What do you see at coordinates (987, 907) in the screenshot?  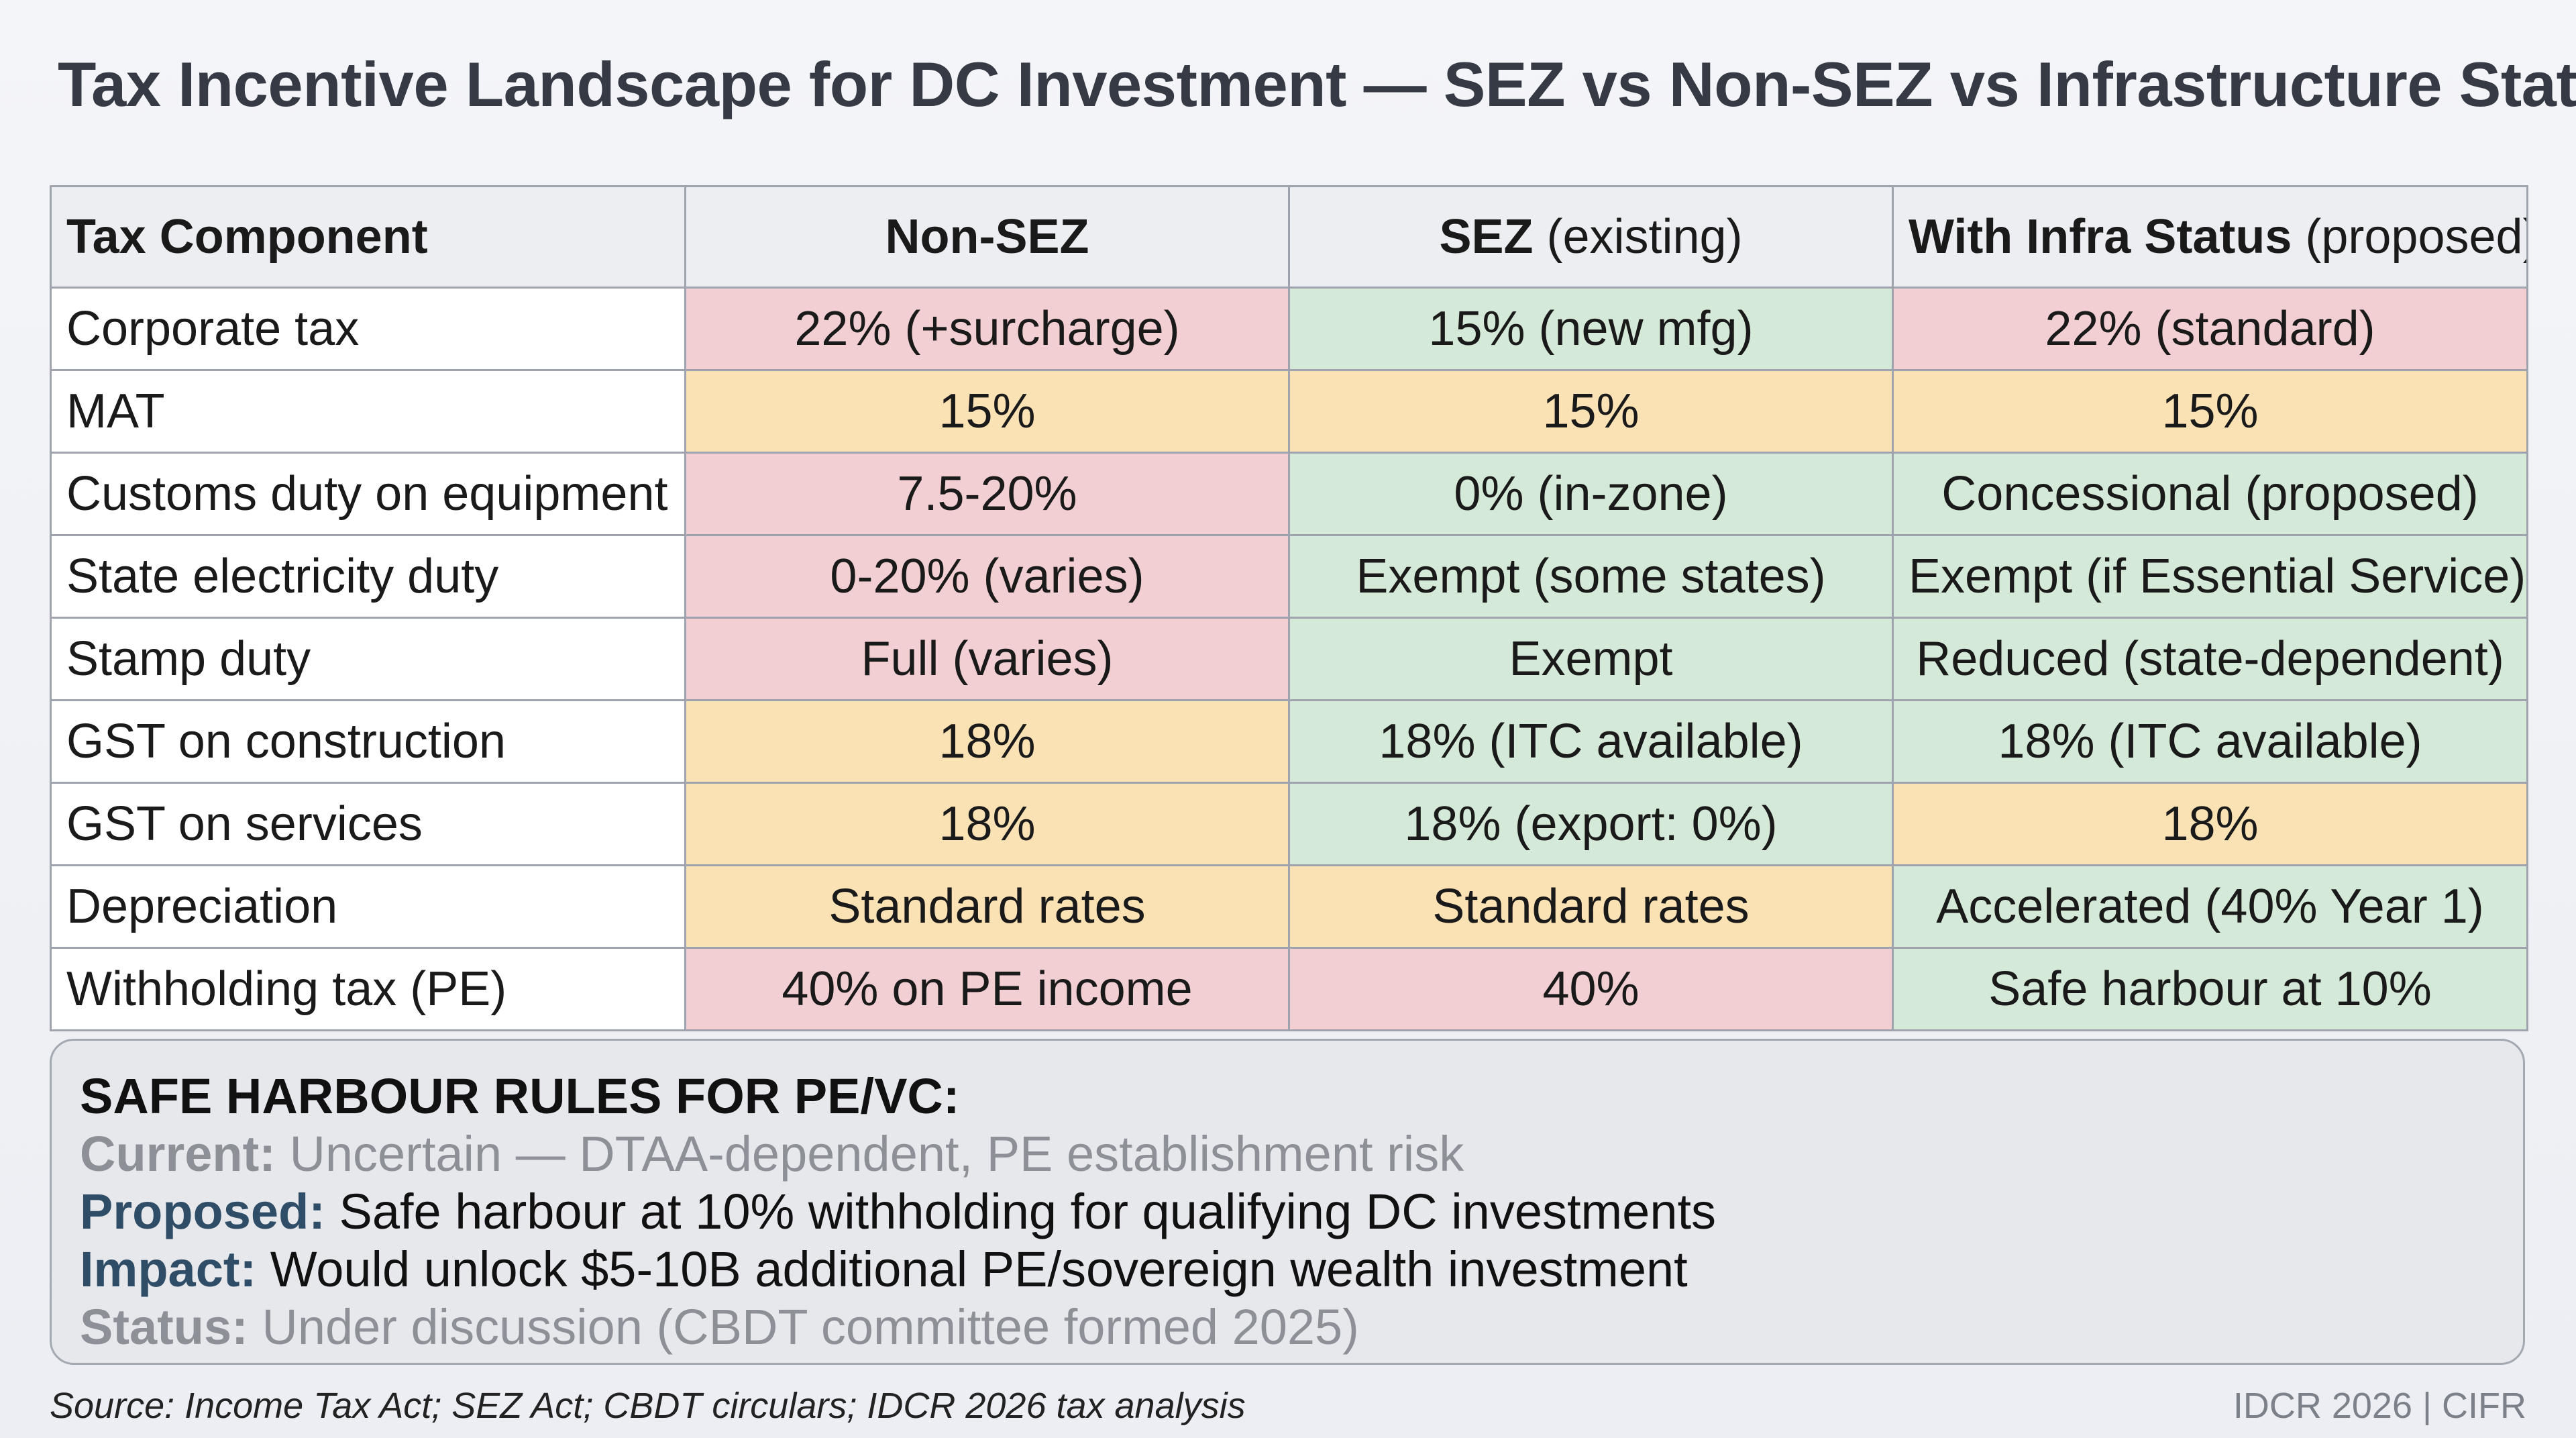 I see `cell-non-sez: Standard rates` at bounding box center [987, 907].